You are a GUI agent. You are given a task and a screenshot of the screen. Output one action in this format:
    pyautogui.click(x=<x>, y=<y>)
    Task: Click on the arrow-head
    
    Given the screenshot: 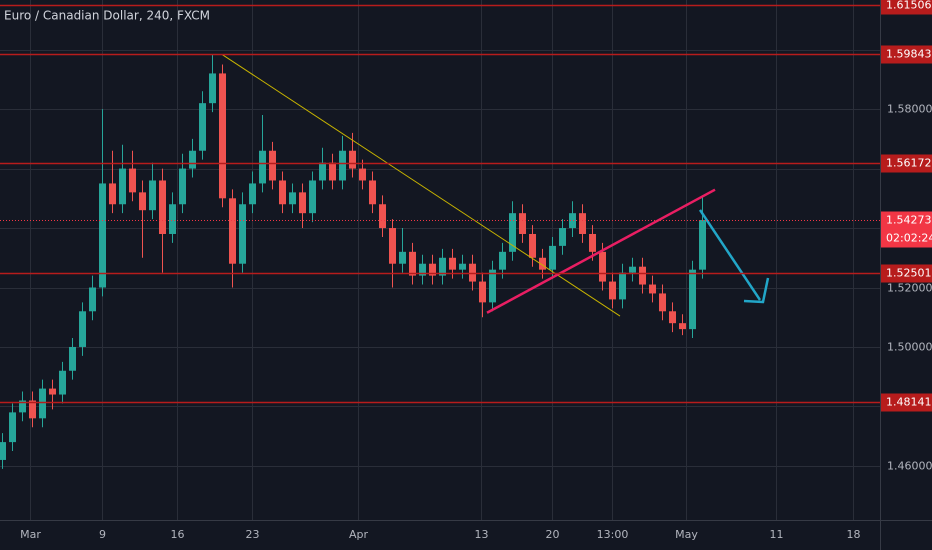 What is the action you would take?
    pyautogui.click(x=756, y=290)
    